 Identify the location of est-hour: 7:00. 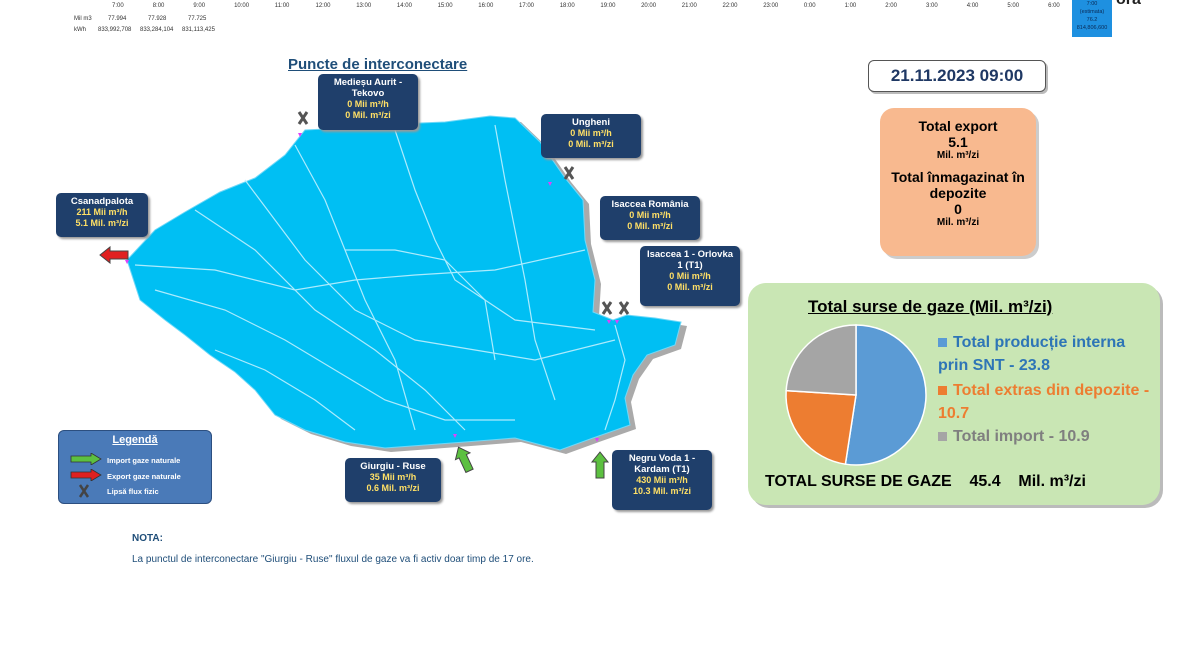
(1092, 4).